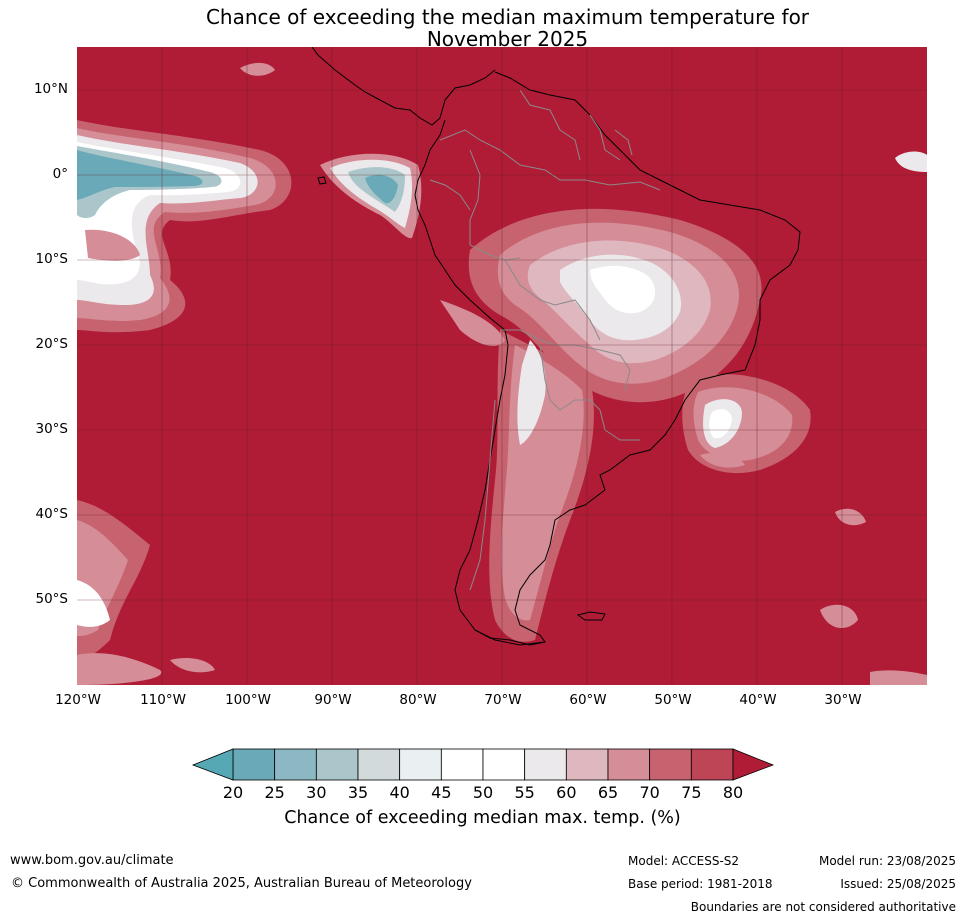 This screenshot has height=919, width=965. What do you see at coordinates (753, 764) in the screenshot?
I see `colorbar-over-arrow` at bounding box center [753, 764].